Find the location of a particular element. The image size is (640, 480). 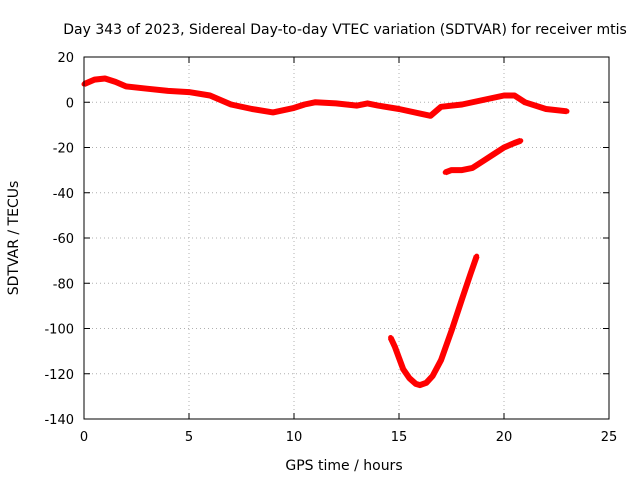

y-tick-label: 0 is located at coordinates (70, 103).